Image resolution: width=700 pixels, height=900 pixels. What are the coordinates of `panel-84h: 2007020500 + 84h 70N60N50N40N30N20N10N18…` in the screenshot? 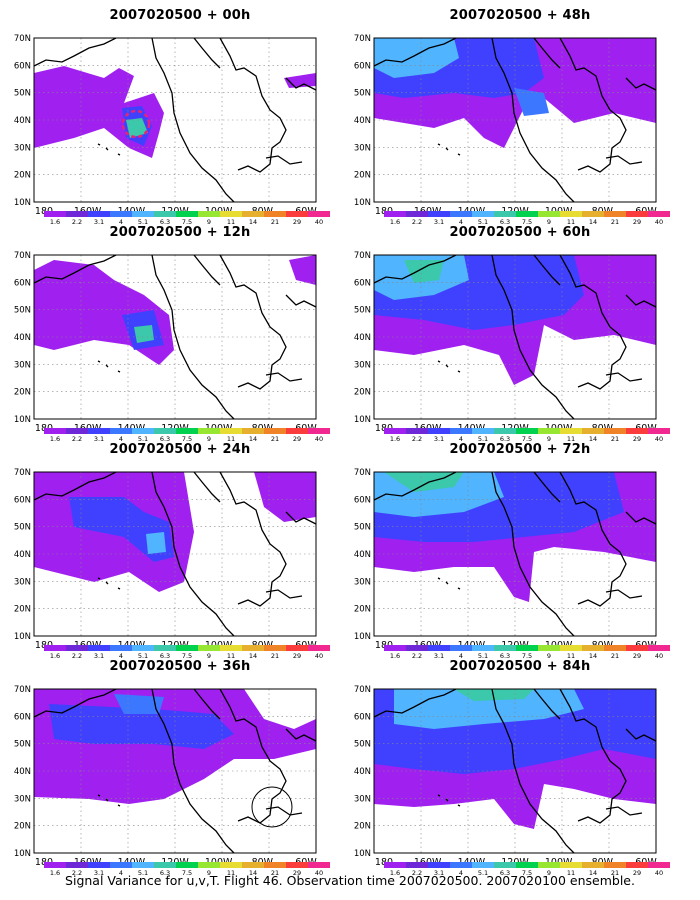 It's located at (520, 767).